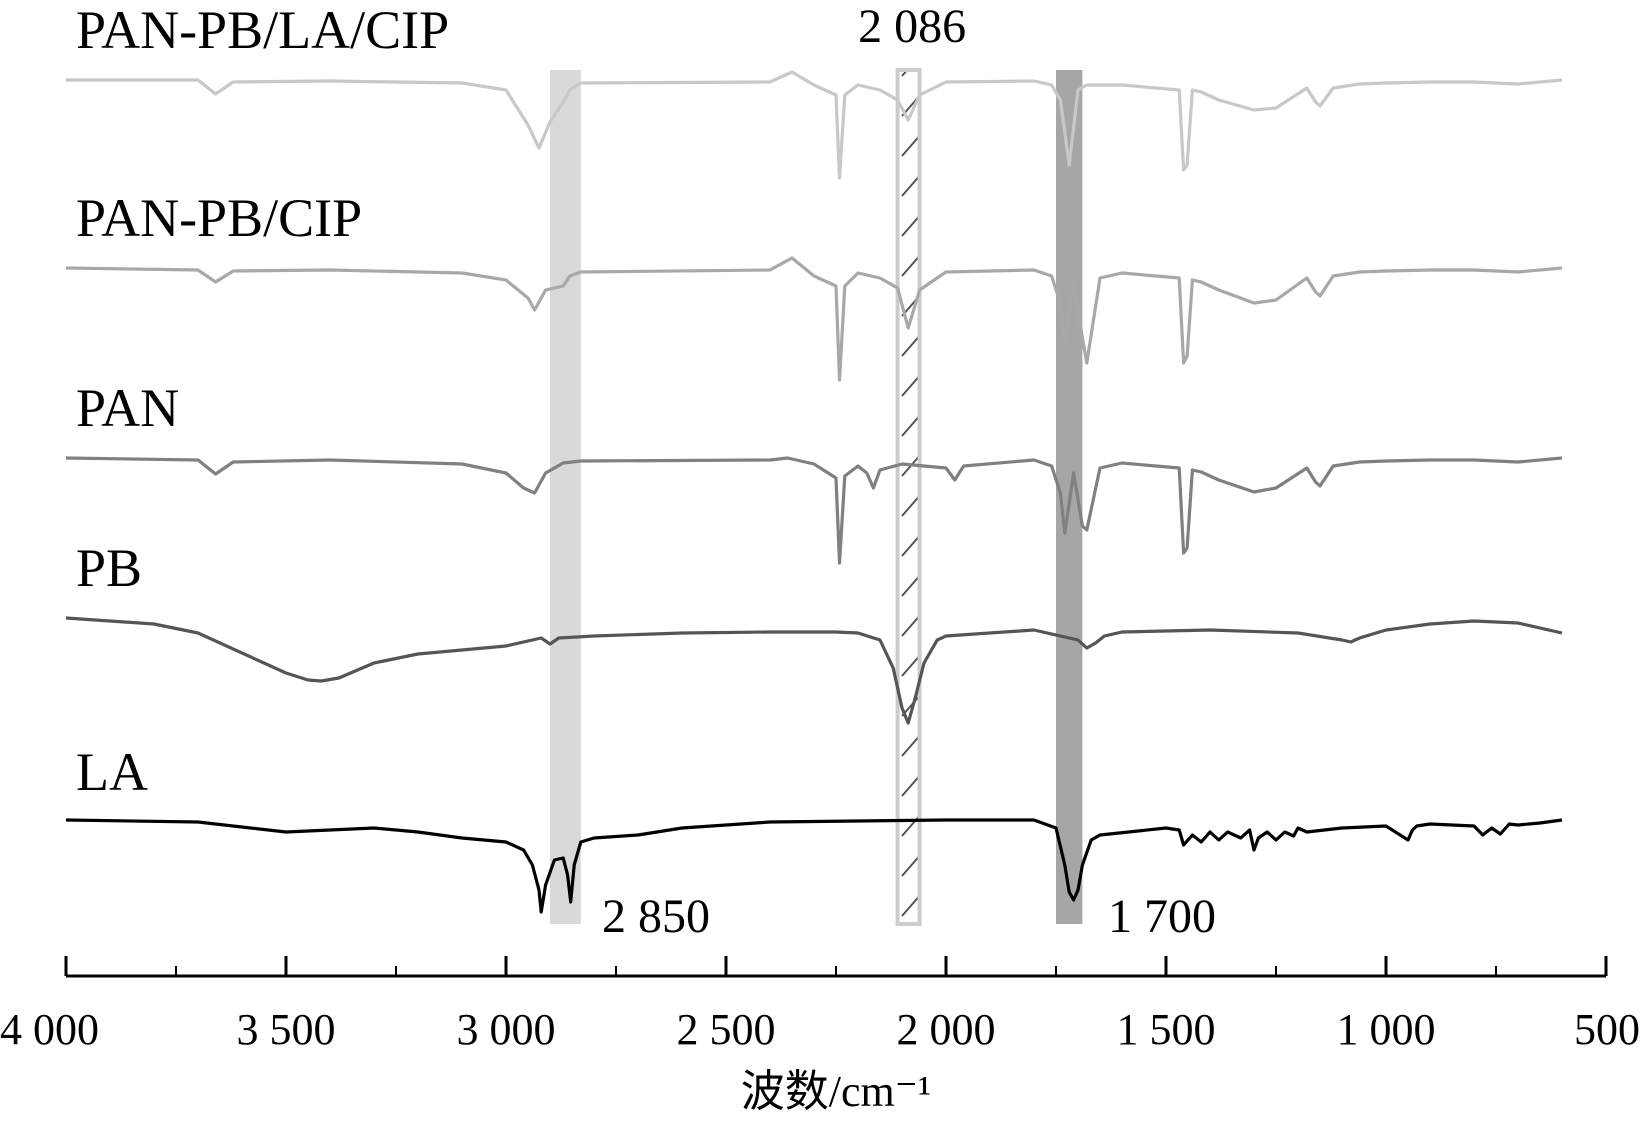  I want to click on series-line-pb, so click(814, 670).